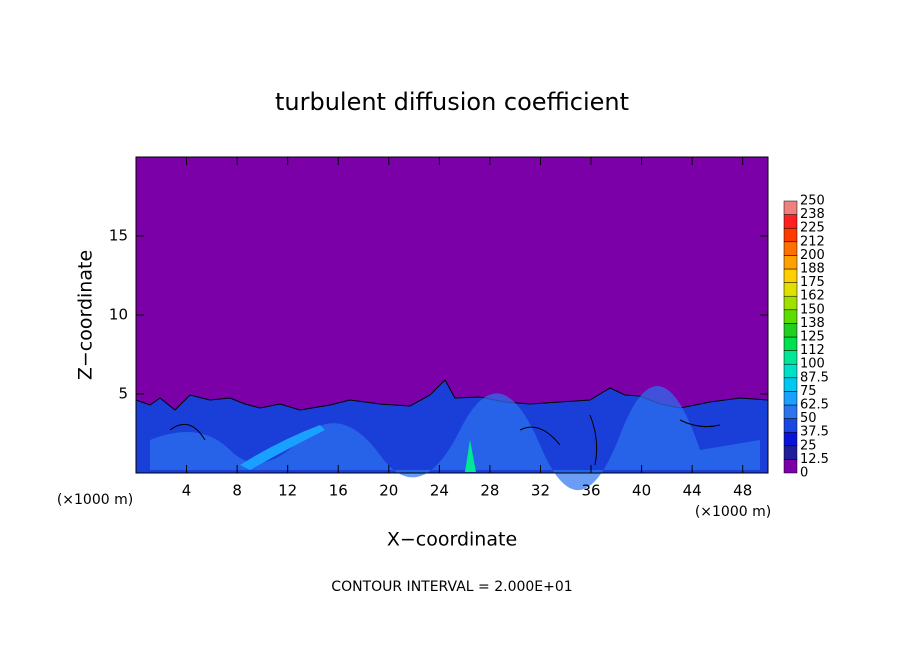 This screenshot has width=904, height=658. I want to click on x-tick-label: 24, so click(439, 491).